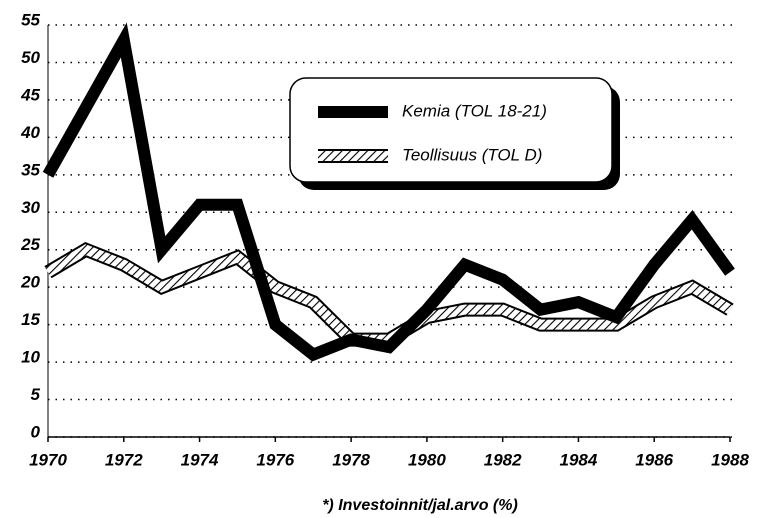 The image size is (759, 518). I want to click on y-tick-label: 5, so click(36, 394).